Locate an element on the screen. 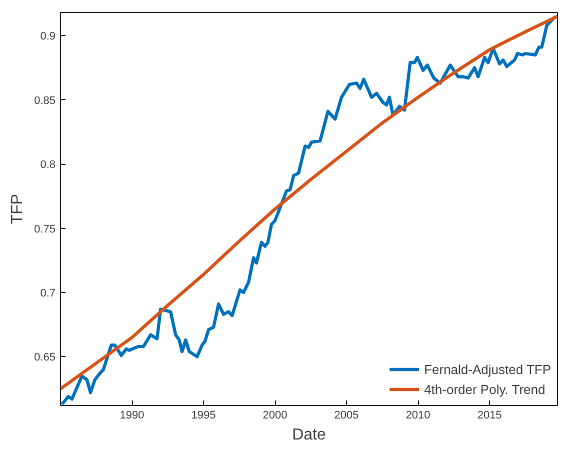  legend-label: 4th-order Poly. Trend is located at coordinates (485, 389).